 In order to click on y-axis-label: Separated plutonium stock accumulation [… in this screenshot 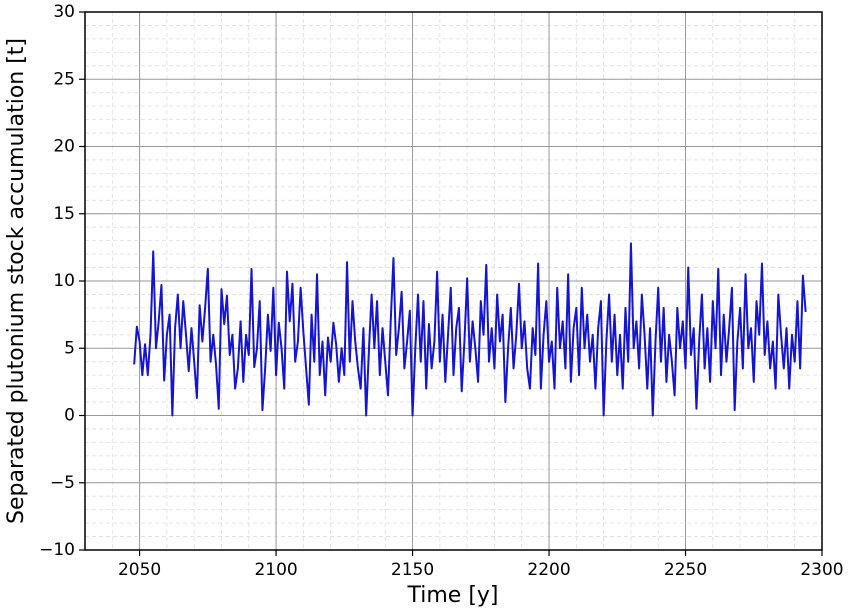, I will do `click(16, 281)`.